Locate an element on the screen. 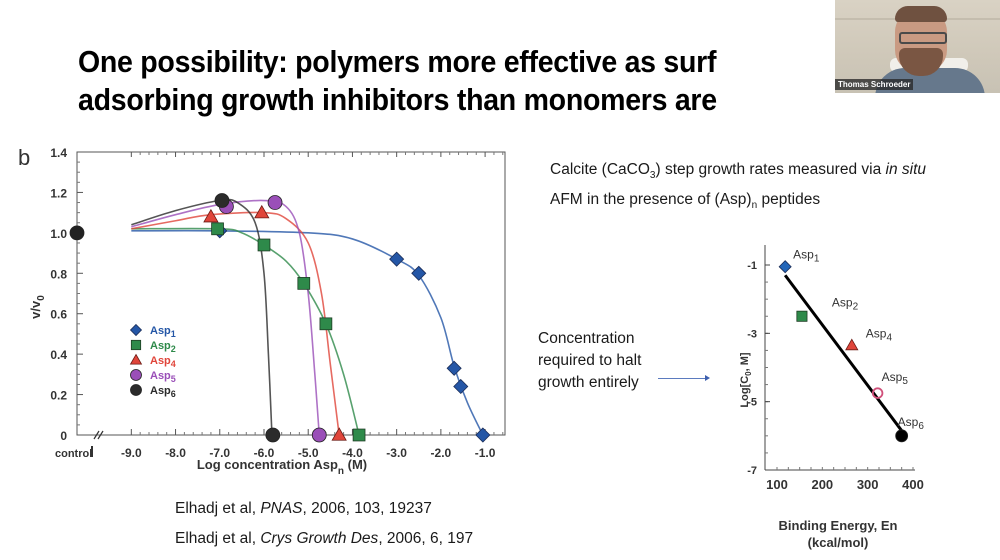 This screenshot has width=1000, height=560. point-label-asp2: Asp2 is located at coordinates (845, 303).